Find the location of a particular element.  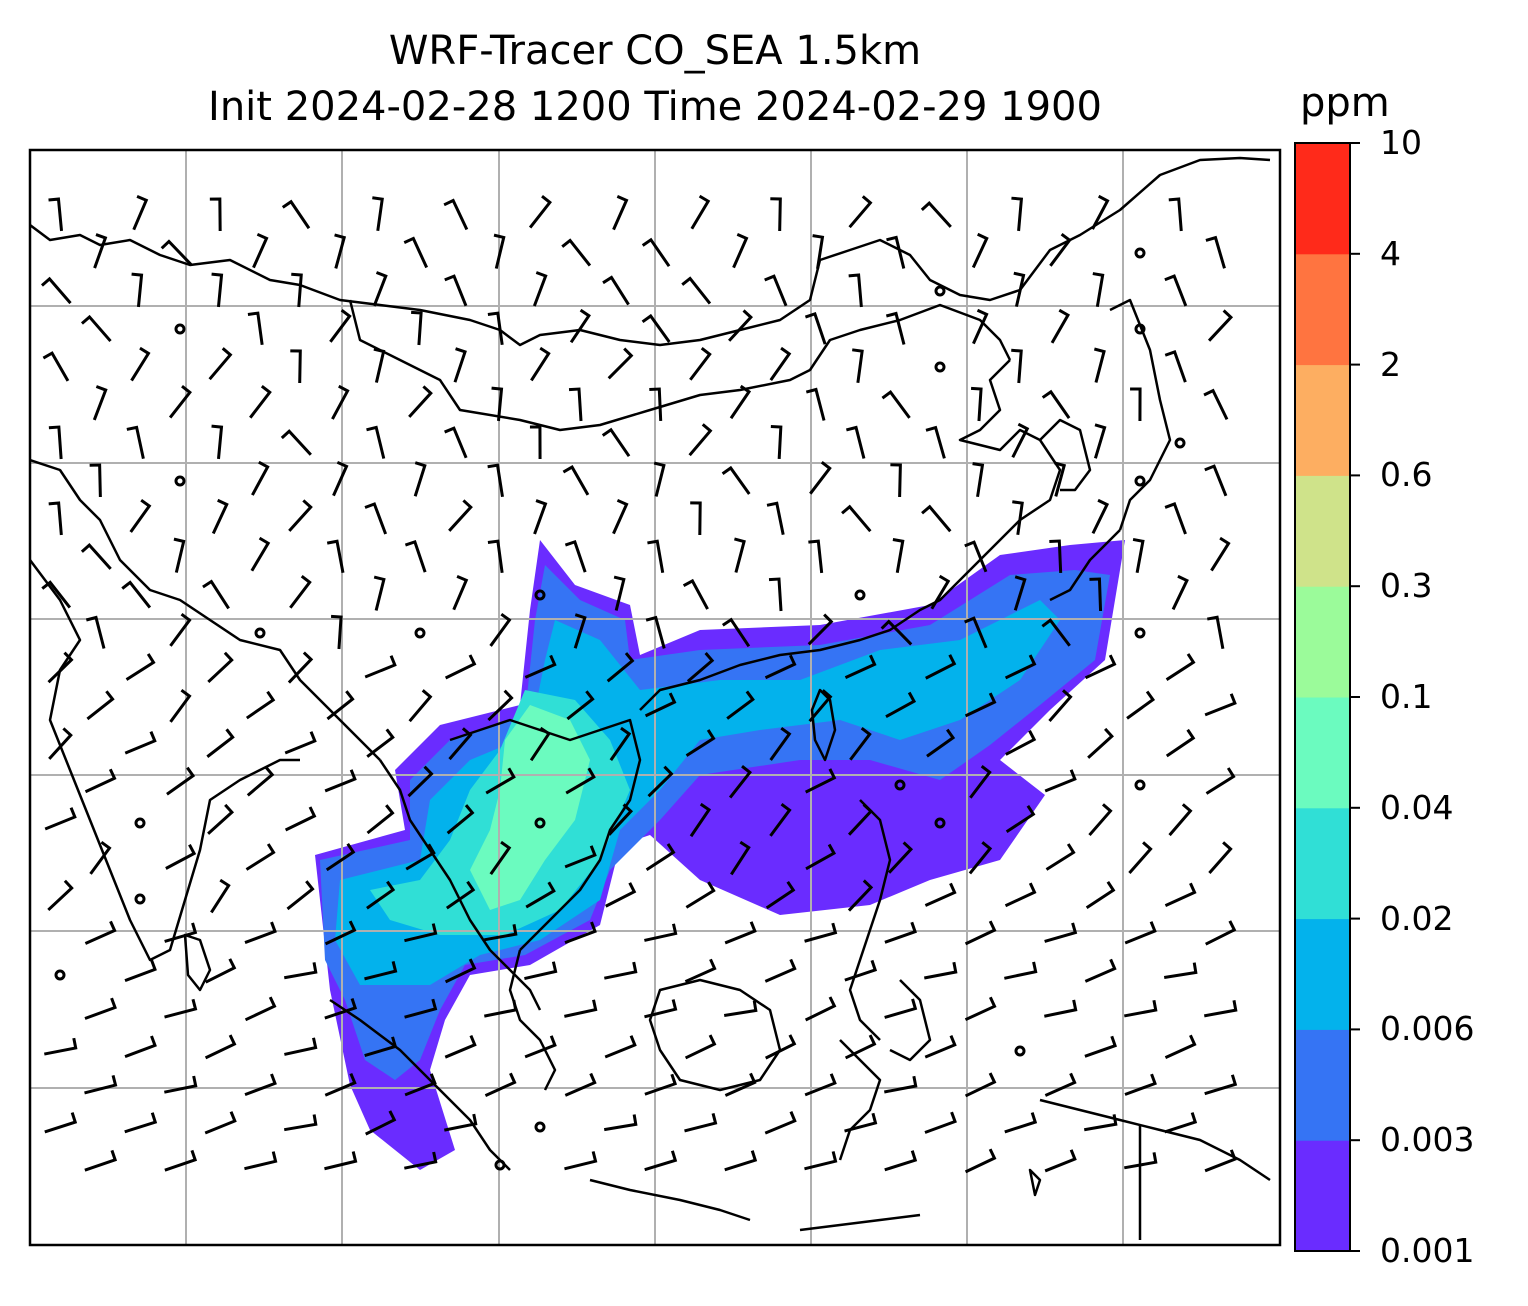

colorbar-tick-label: 0.6 is located at coordinates (1406, 475).